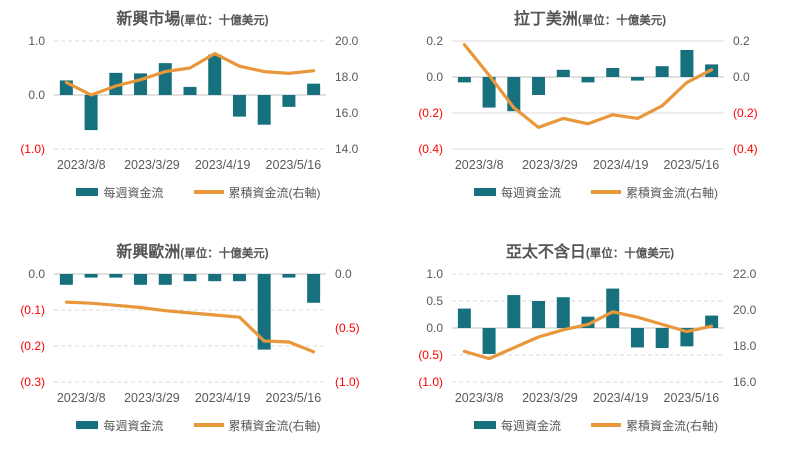 Image resolution: width=795 pixels, height=466 pixels. Describe the element at coordinates (545, 252) in the screenshot. I see `chart-title-text: 亞太不含日` at that location.